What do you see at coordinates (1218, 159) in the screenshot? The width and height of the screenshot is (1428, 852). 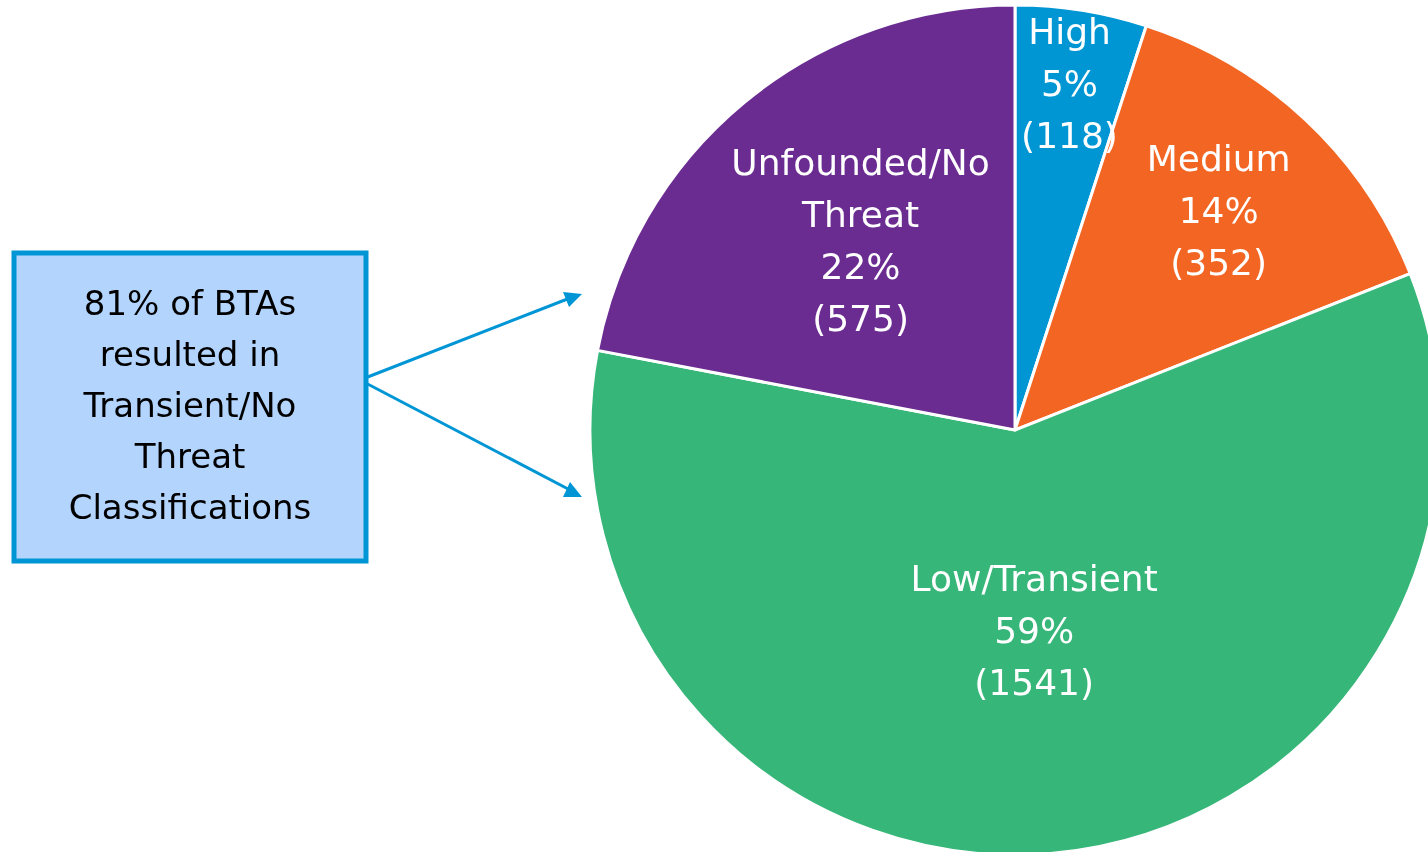 I see `slice-label: Medium` at bounding box center [1218, 159].